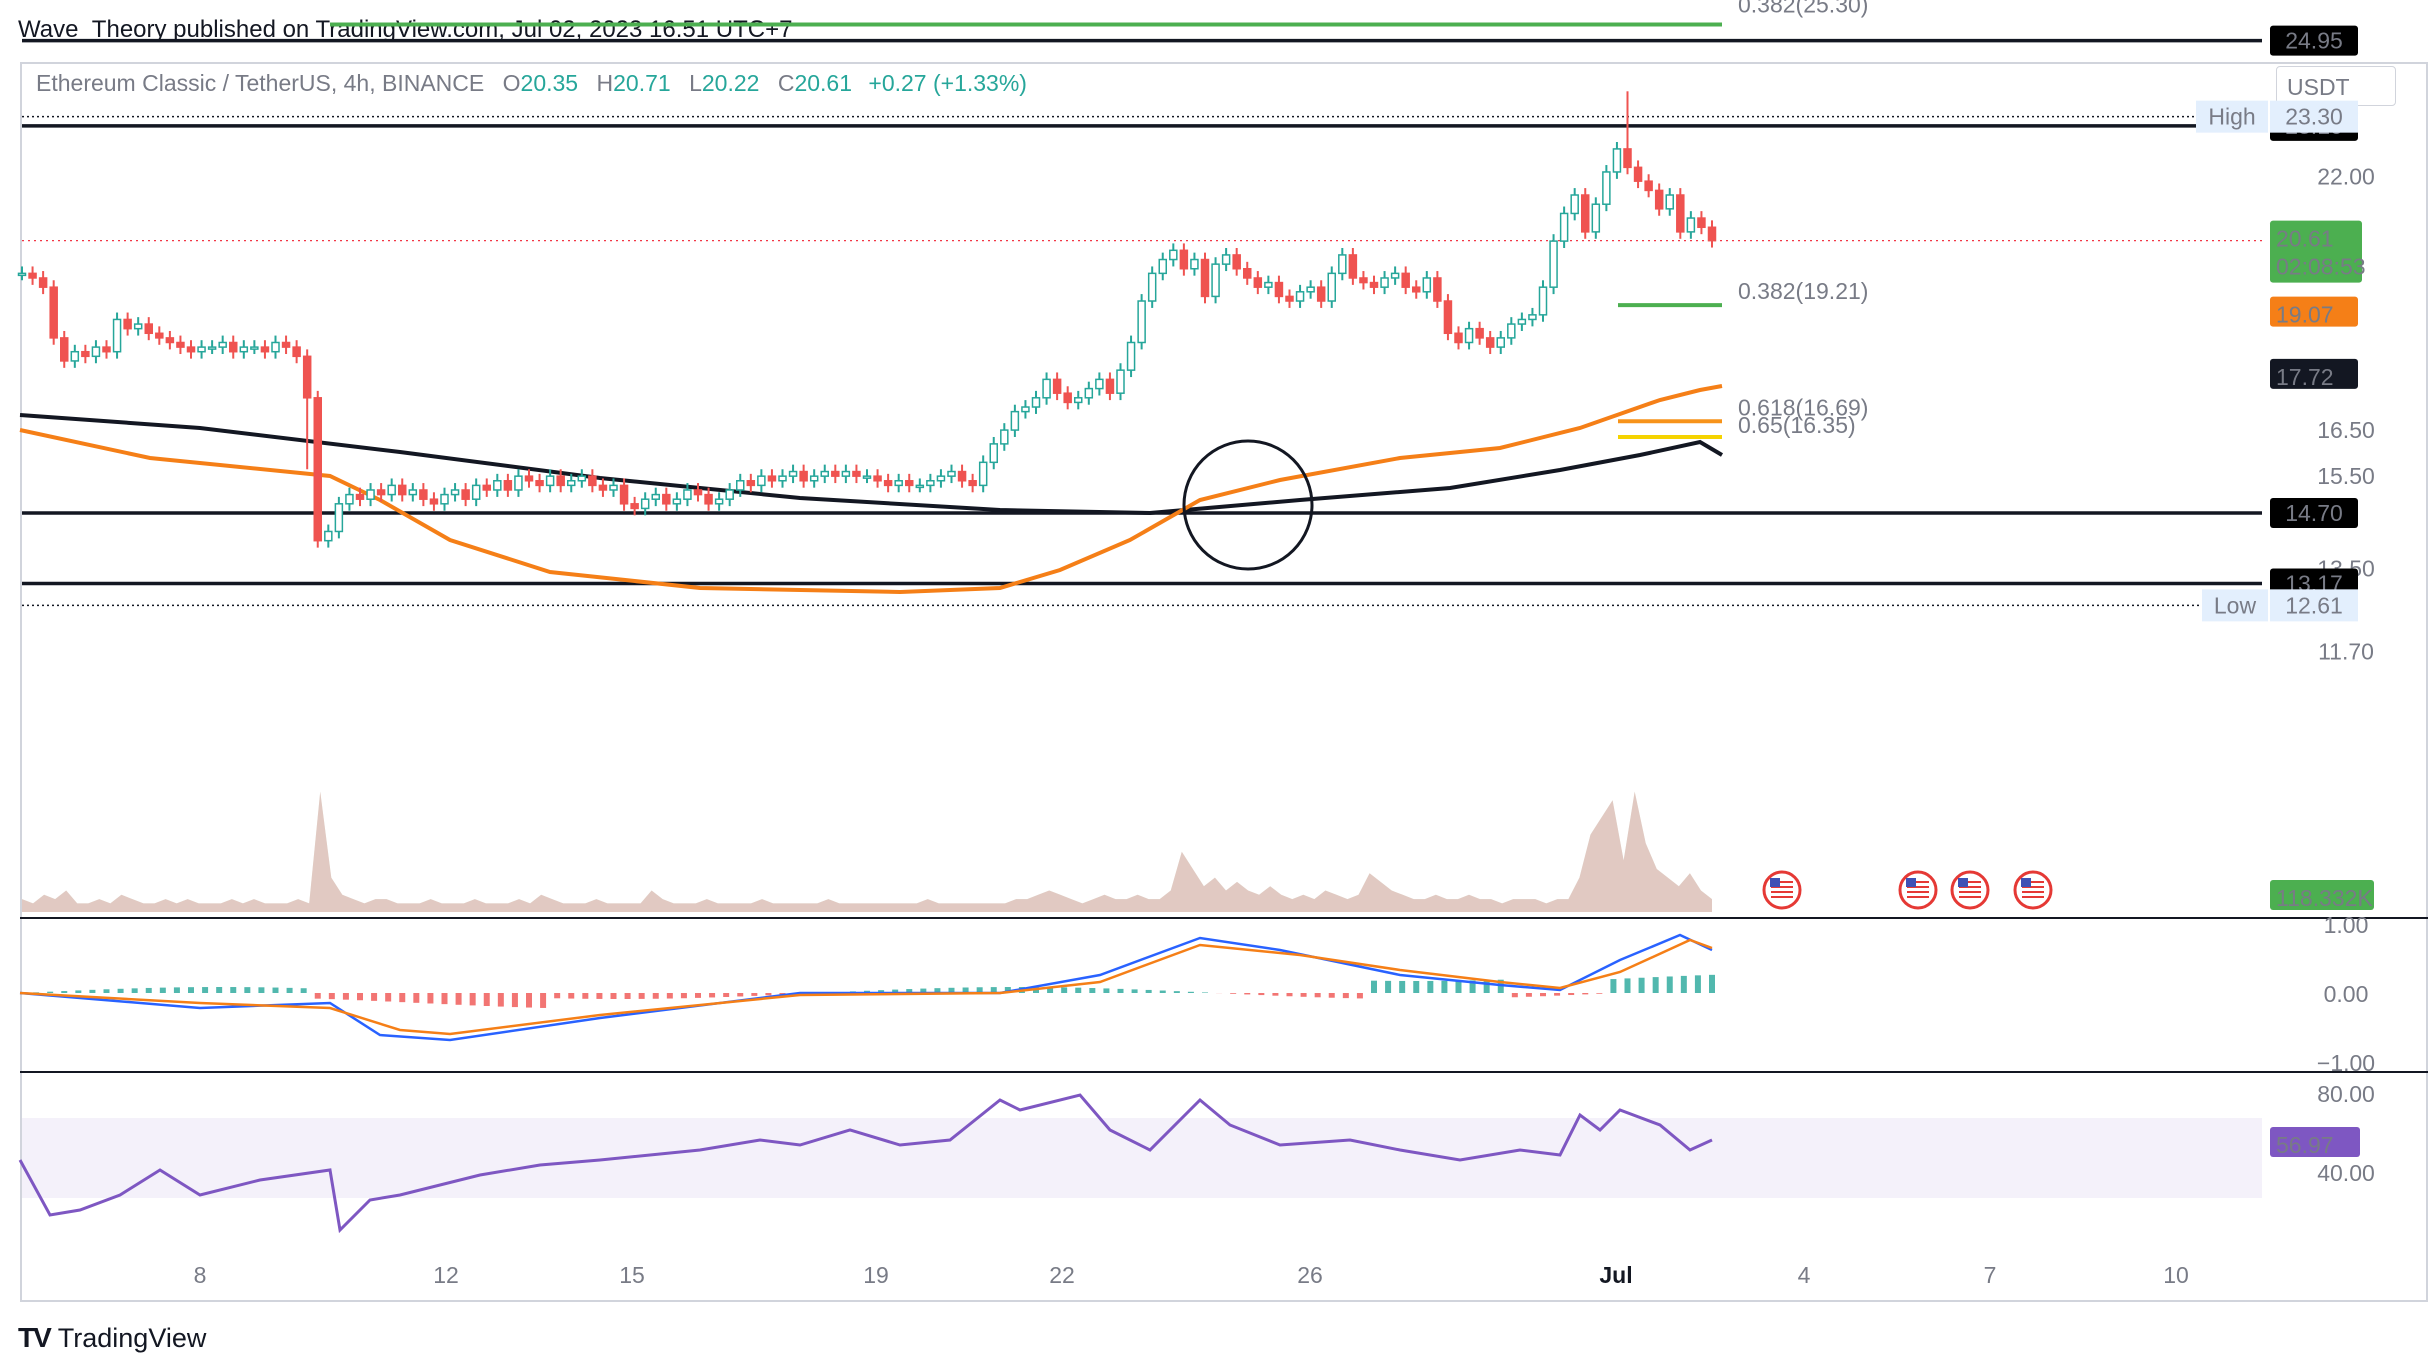  I want to click on currency-selector: USDT, so click(2336, 86).